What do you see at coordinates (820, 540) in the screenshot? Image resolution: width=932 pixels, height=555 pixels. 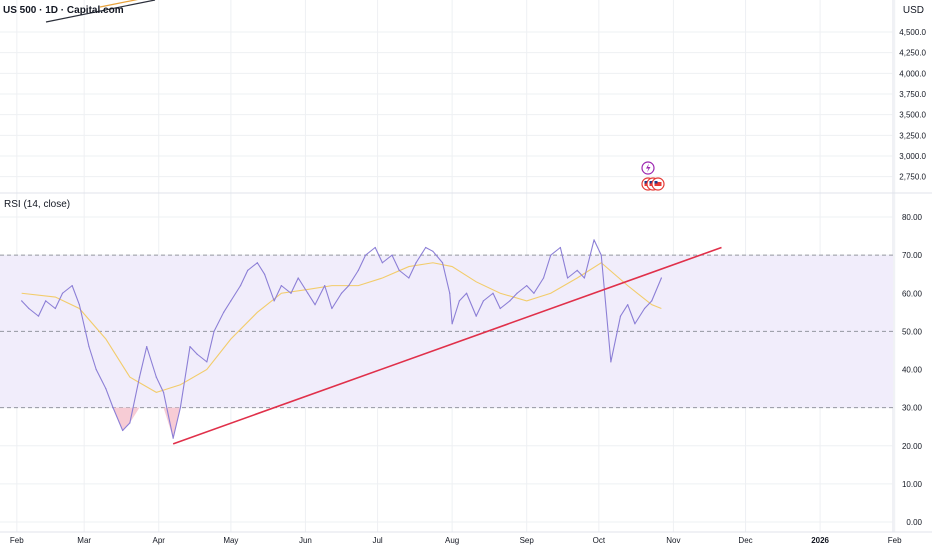 I see `x-tick-label: 2026` at bounding box center [820, 540].